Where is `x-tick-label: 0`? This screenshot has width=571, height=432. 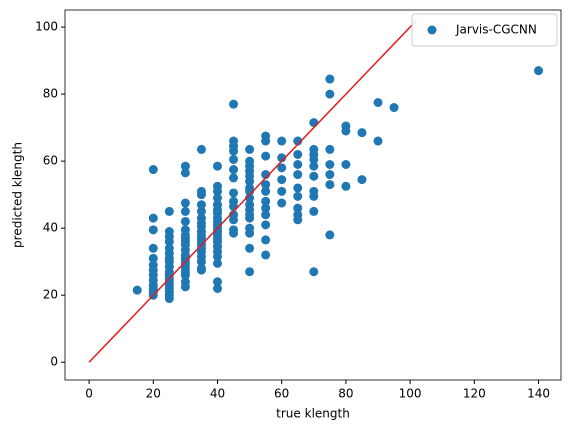
x-tick-label: 0 is located at coordinates (89, 394).